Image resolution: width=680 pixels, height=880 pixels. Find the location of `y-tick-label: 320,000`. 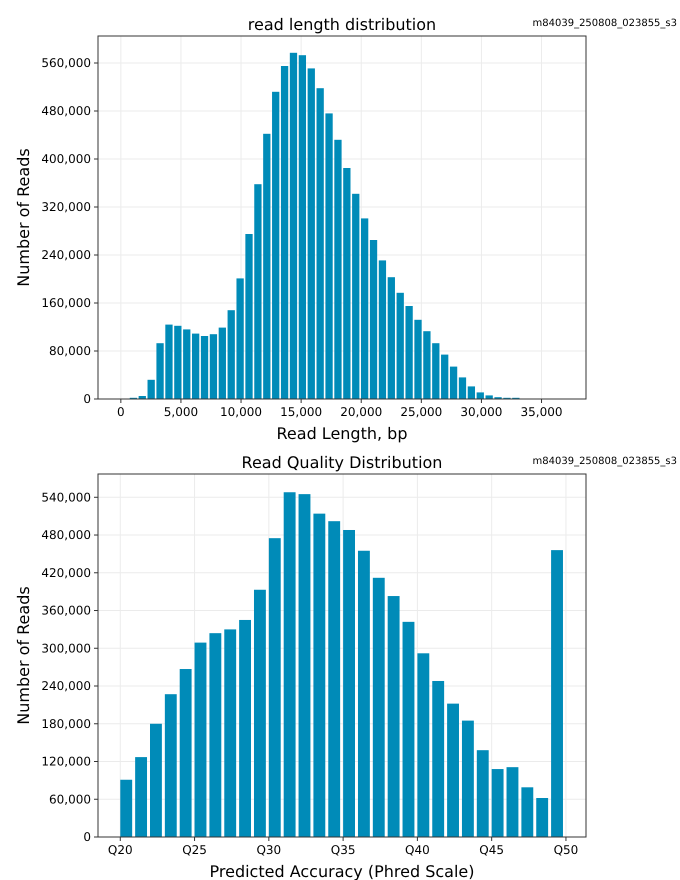

y-tick-label: 320,000 is located at coordinates (66, 207).